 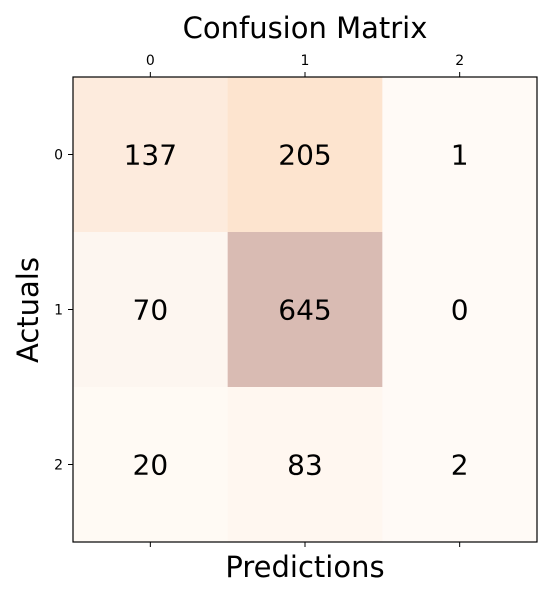 What do you see at coordinates (305, 61) in the screenshot?
I see `x-tick-label-1: 1` at bounding box center [305, 61].